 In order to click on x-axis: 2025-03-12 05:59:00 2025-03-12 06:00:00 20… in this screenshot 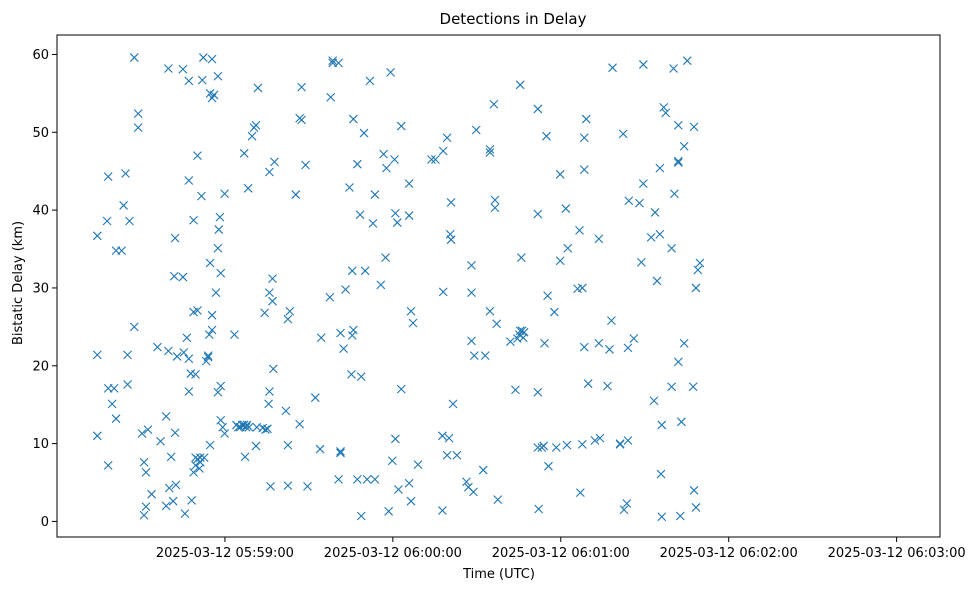, I will do `click(561, 549)`.